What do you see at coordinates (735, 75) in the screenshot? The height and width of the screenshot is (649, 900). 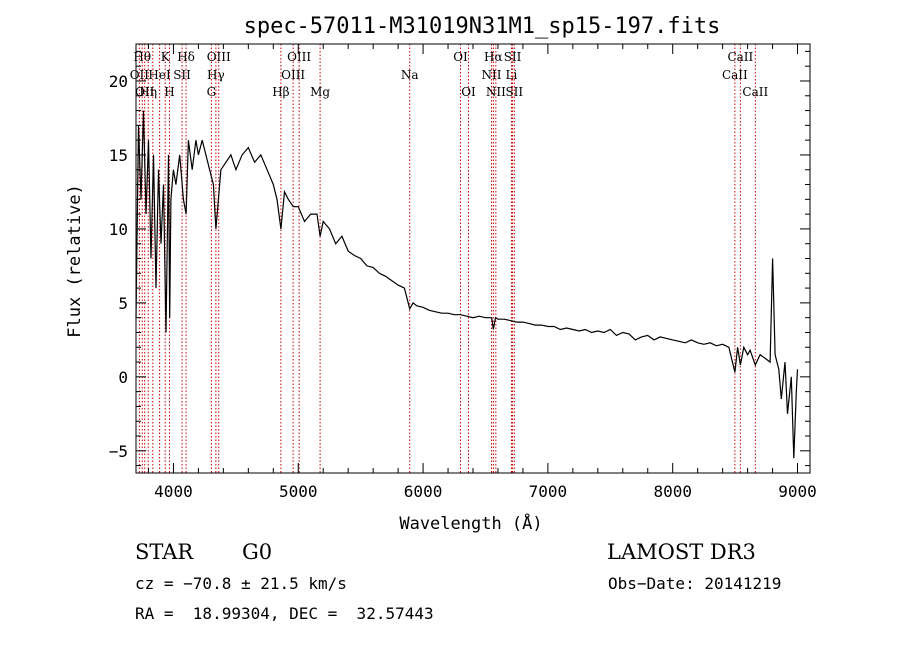 I see `line-label-26: CaII` at bounding box center [735, 75].